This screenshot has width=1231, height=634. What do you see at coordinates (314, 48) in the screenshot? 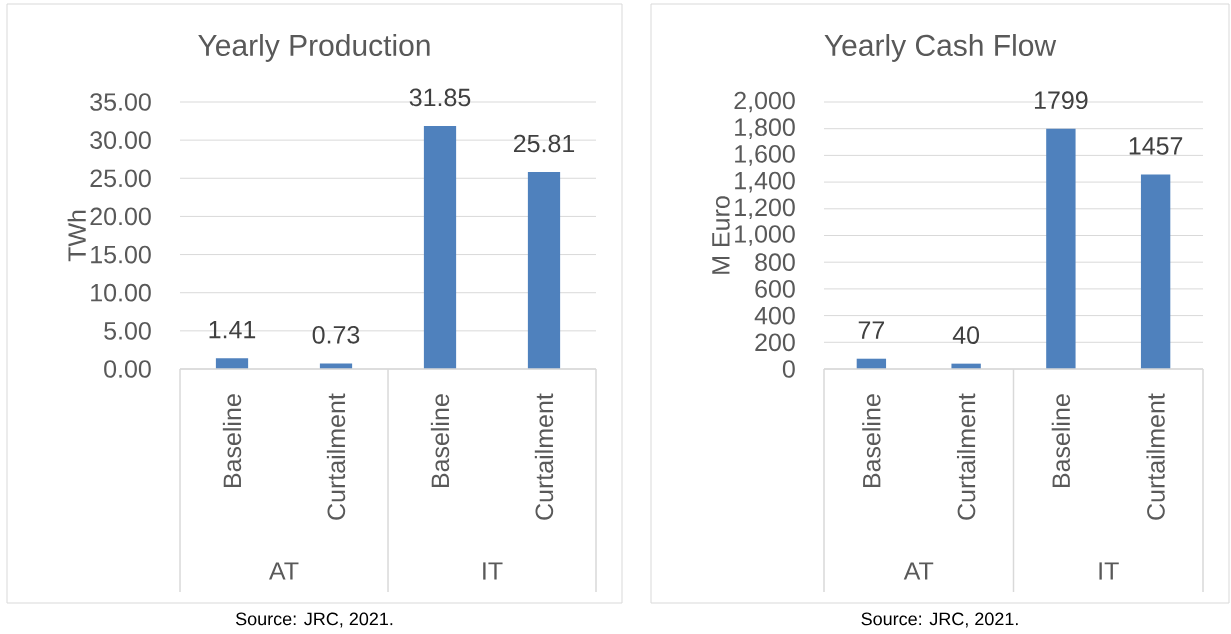
I see `chart-title: Yearly Production` at bounding box center [314, 48].